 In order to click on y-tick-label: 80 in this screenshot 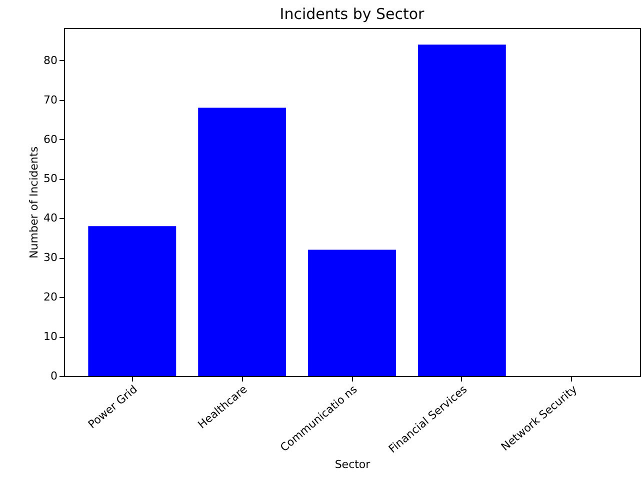, I will do `click(51, 60)`.